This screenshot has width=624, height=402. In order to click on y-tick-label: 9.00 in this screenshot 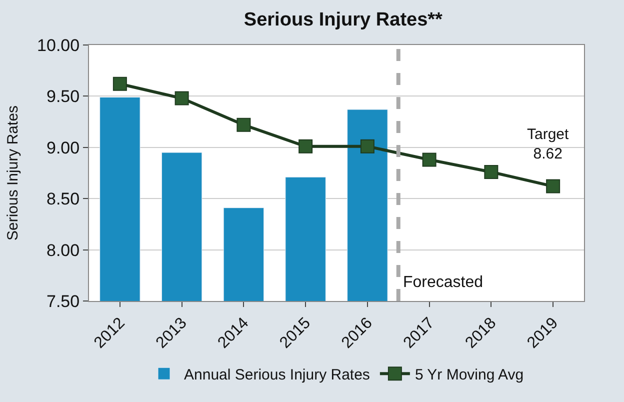, I will do `click(63, 148)`.